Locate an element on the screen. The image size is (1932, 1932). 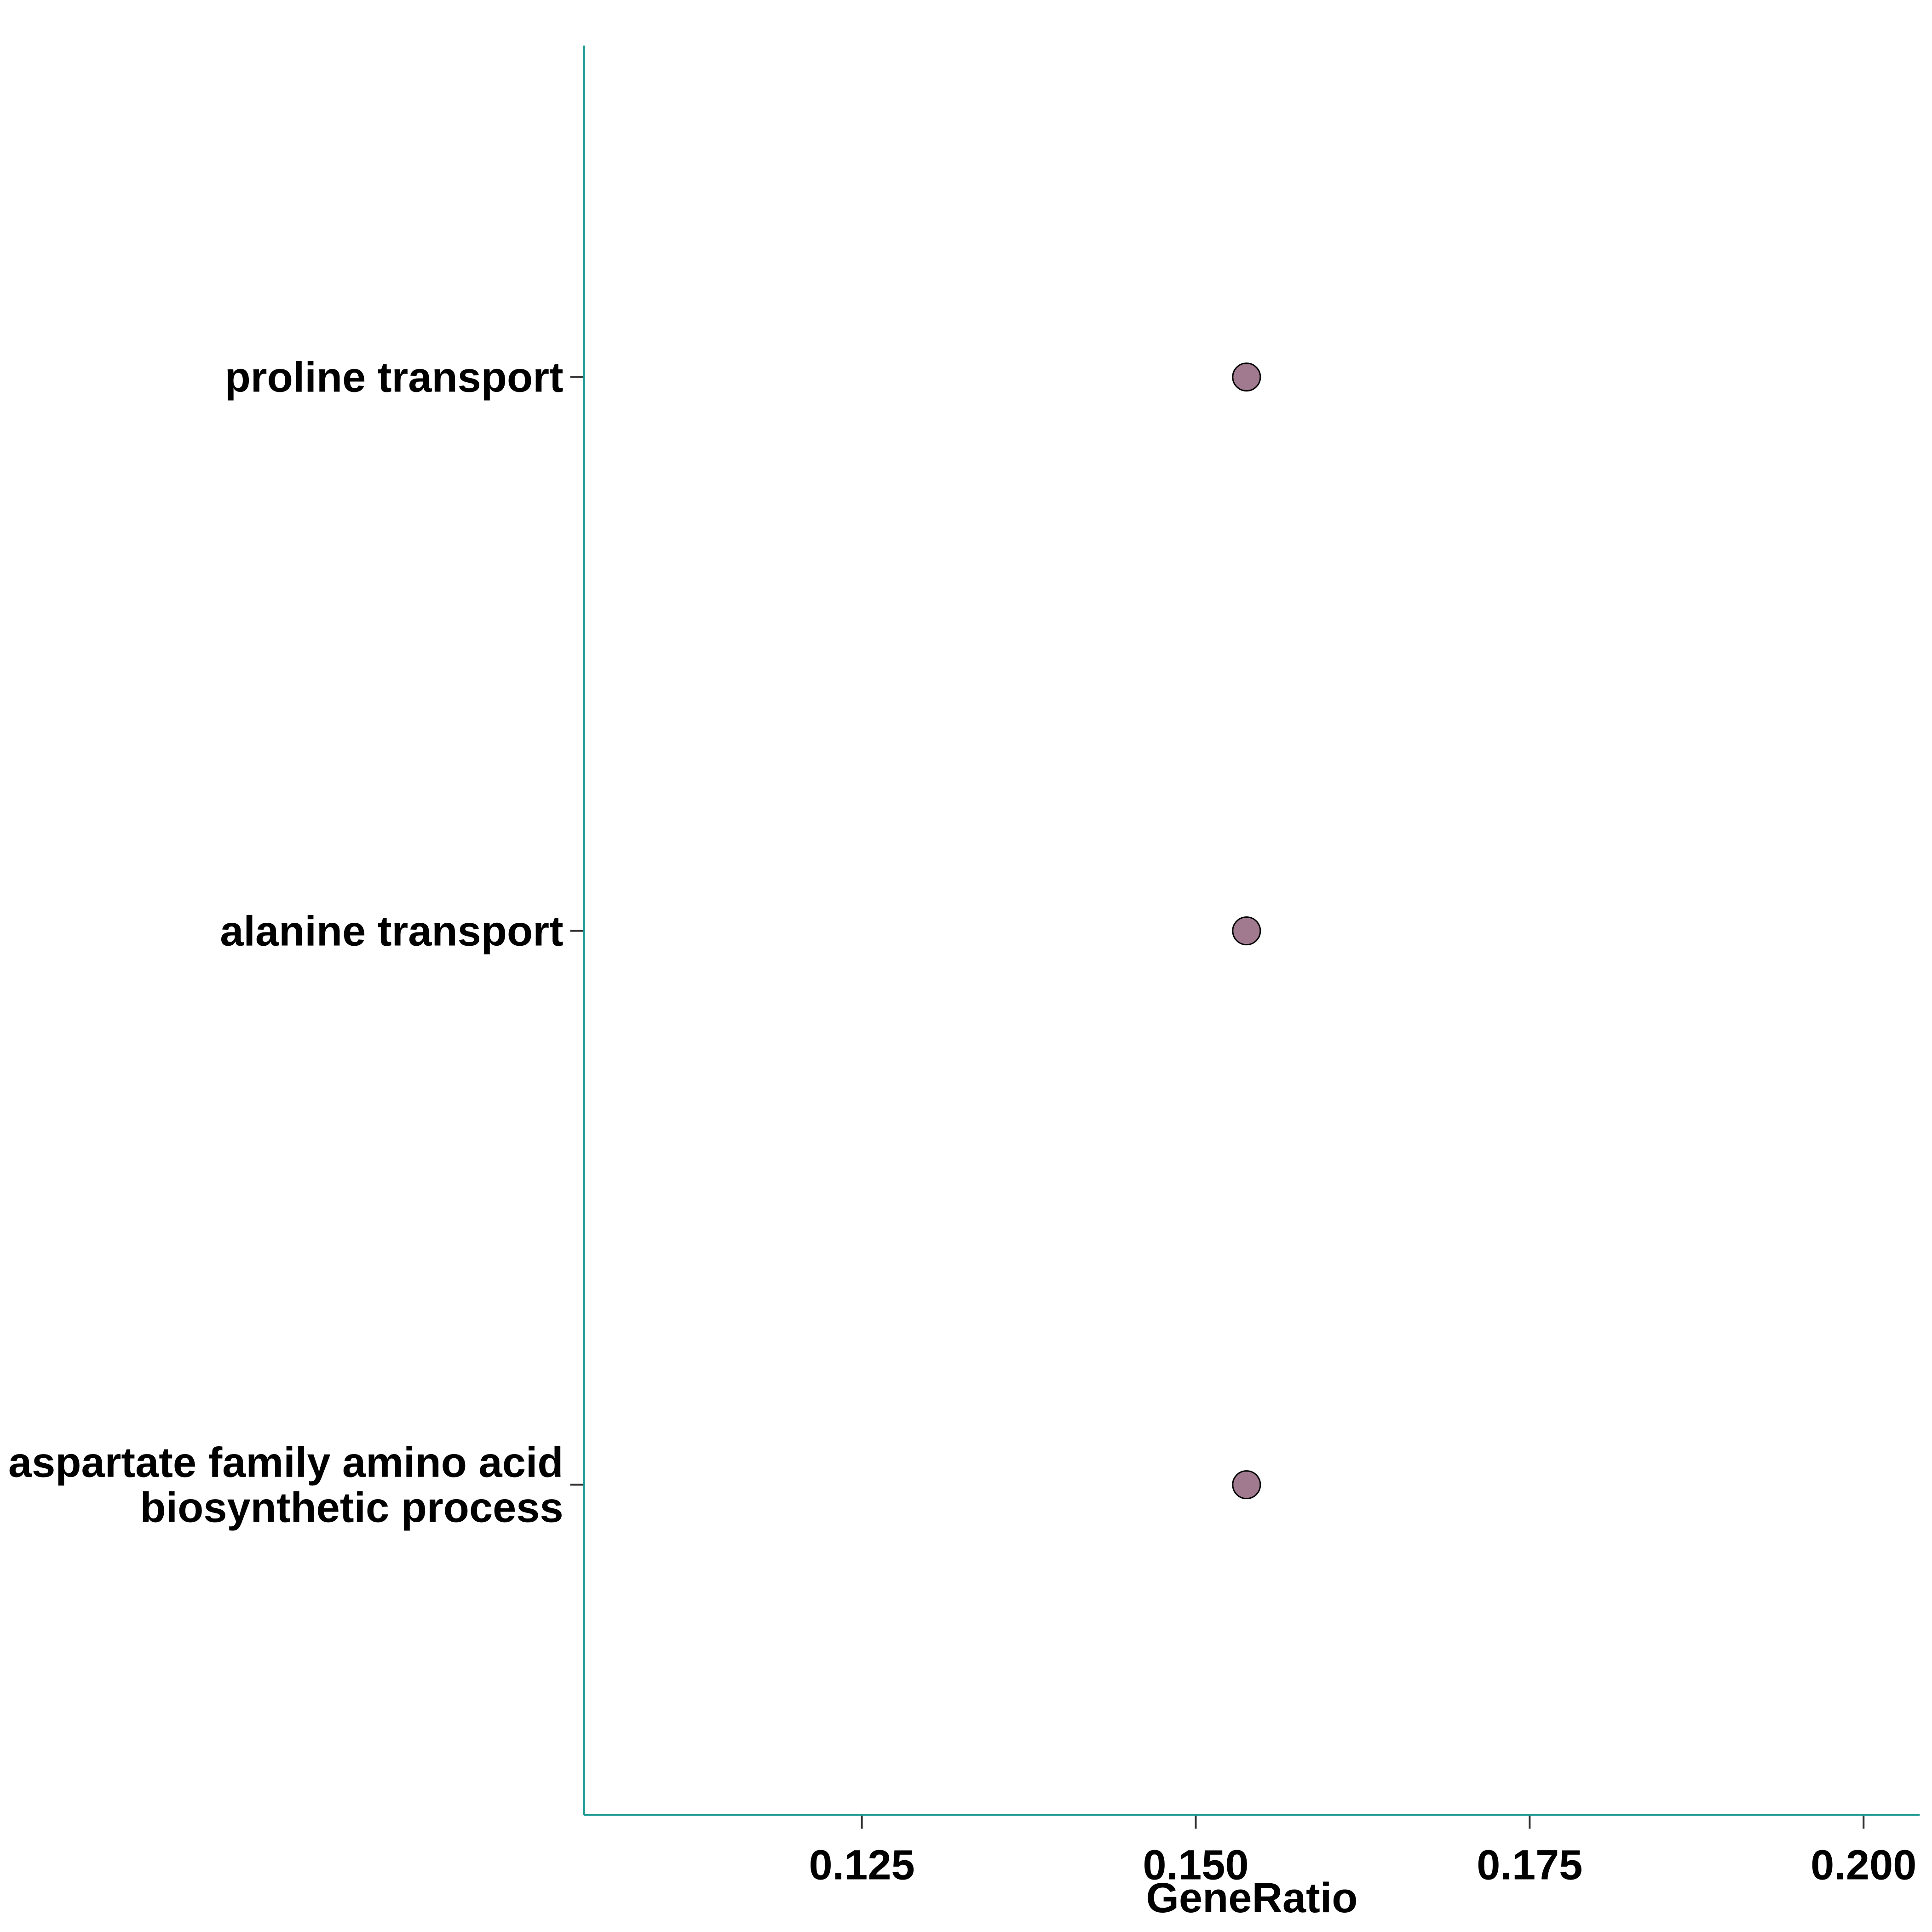
y-tick-label: alanine transport is located at coordinates (391, 931).